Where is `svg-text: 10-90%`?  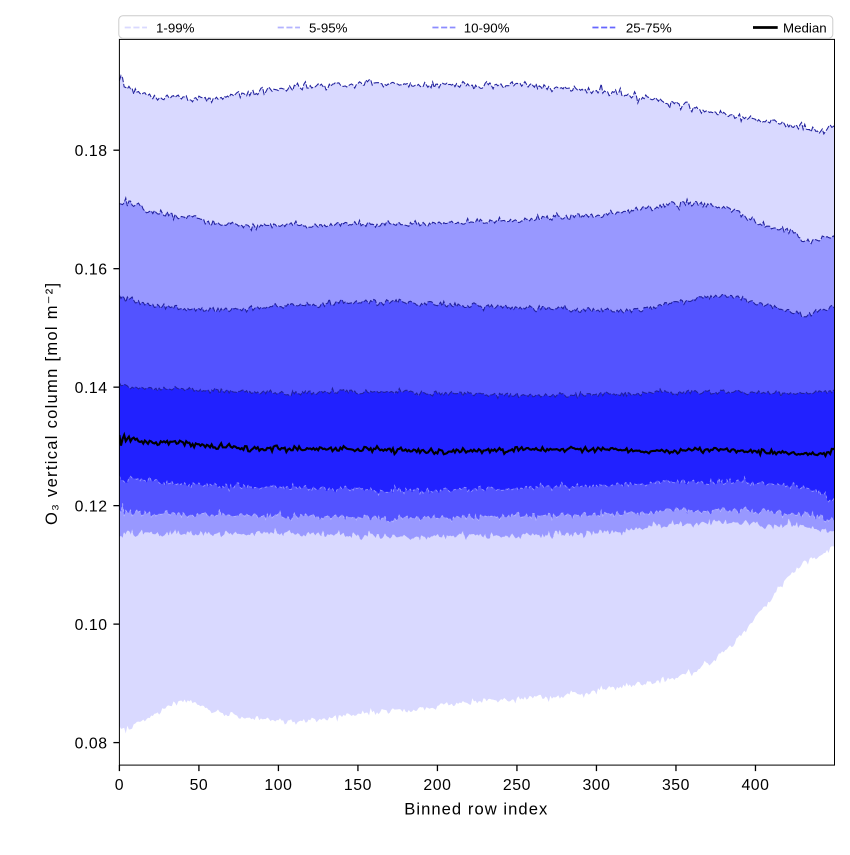
svg-text: 10-90% is located at coordinates (487, 28).